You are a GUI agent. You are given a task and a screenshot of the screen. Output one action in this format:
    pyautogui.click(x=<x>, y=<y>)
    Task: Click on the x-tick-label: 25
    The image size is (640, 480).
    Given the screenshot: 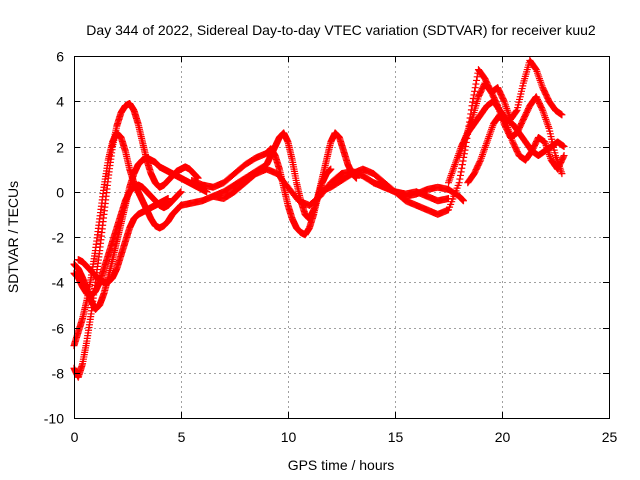 What is the action you would take?
    pyautogui.click(x=610, y=437)
    